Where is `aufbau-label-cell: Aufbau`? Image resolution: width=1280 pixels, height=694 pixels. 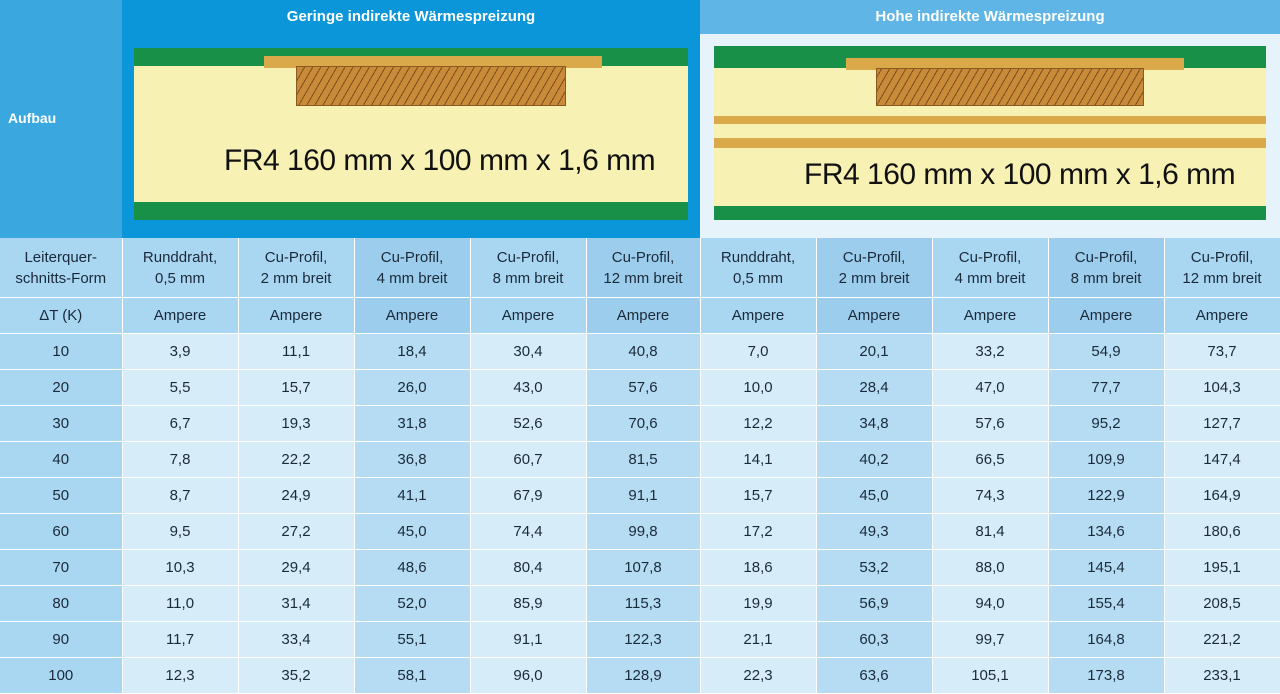 aufbau-label-cell: Aufbau is located at coordinates (61, 119).